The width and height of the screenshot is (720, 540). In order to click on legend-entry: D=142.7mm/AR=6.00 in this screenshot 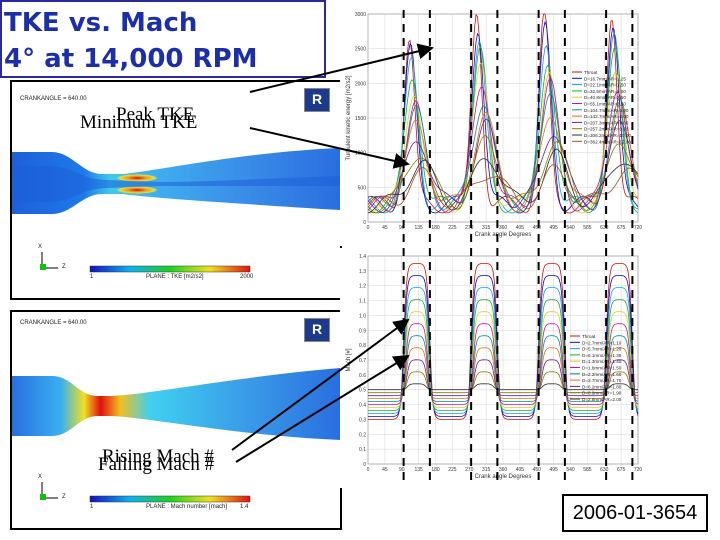, I will do `click(606, 116)`.